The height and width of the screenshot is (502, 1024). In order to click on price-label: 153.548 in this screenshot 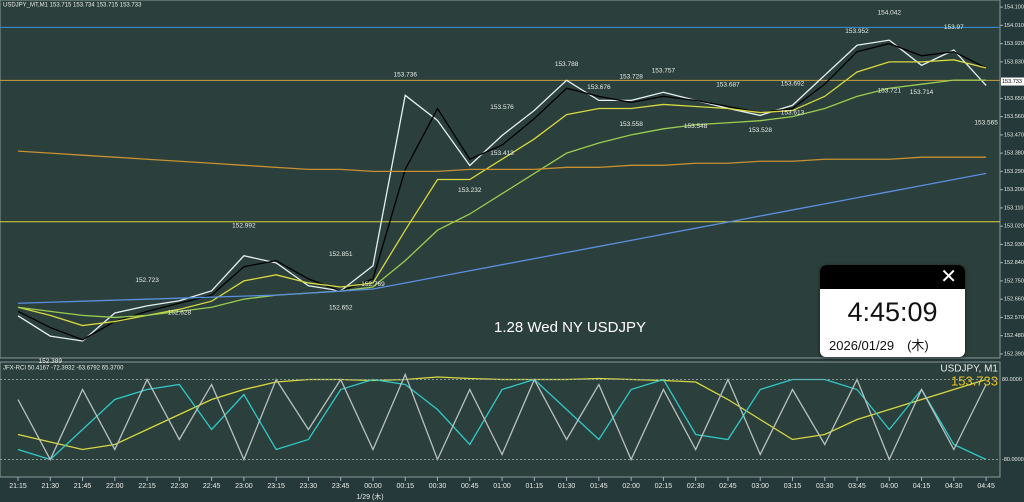, I will do `click(696, 126)`.